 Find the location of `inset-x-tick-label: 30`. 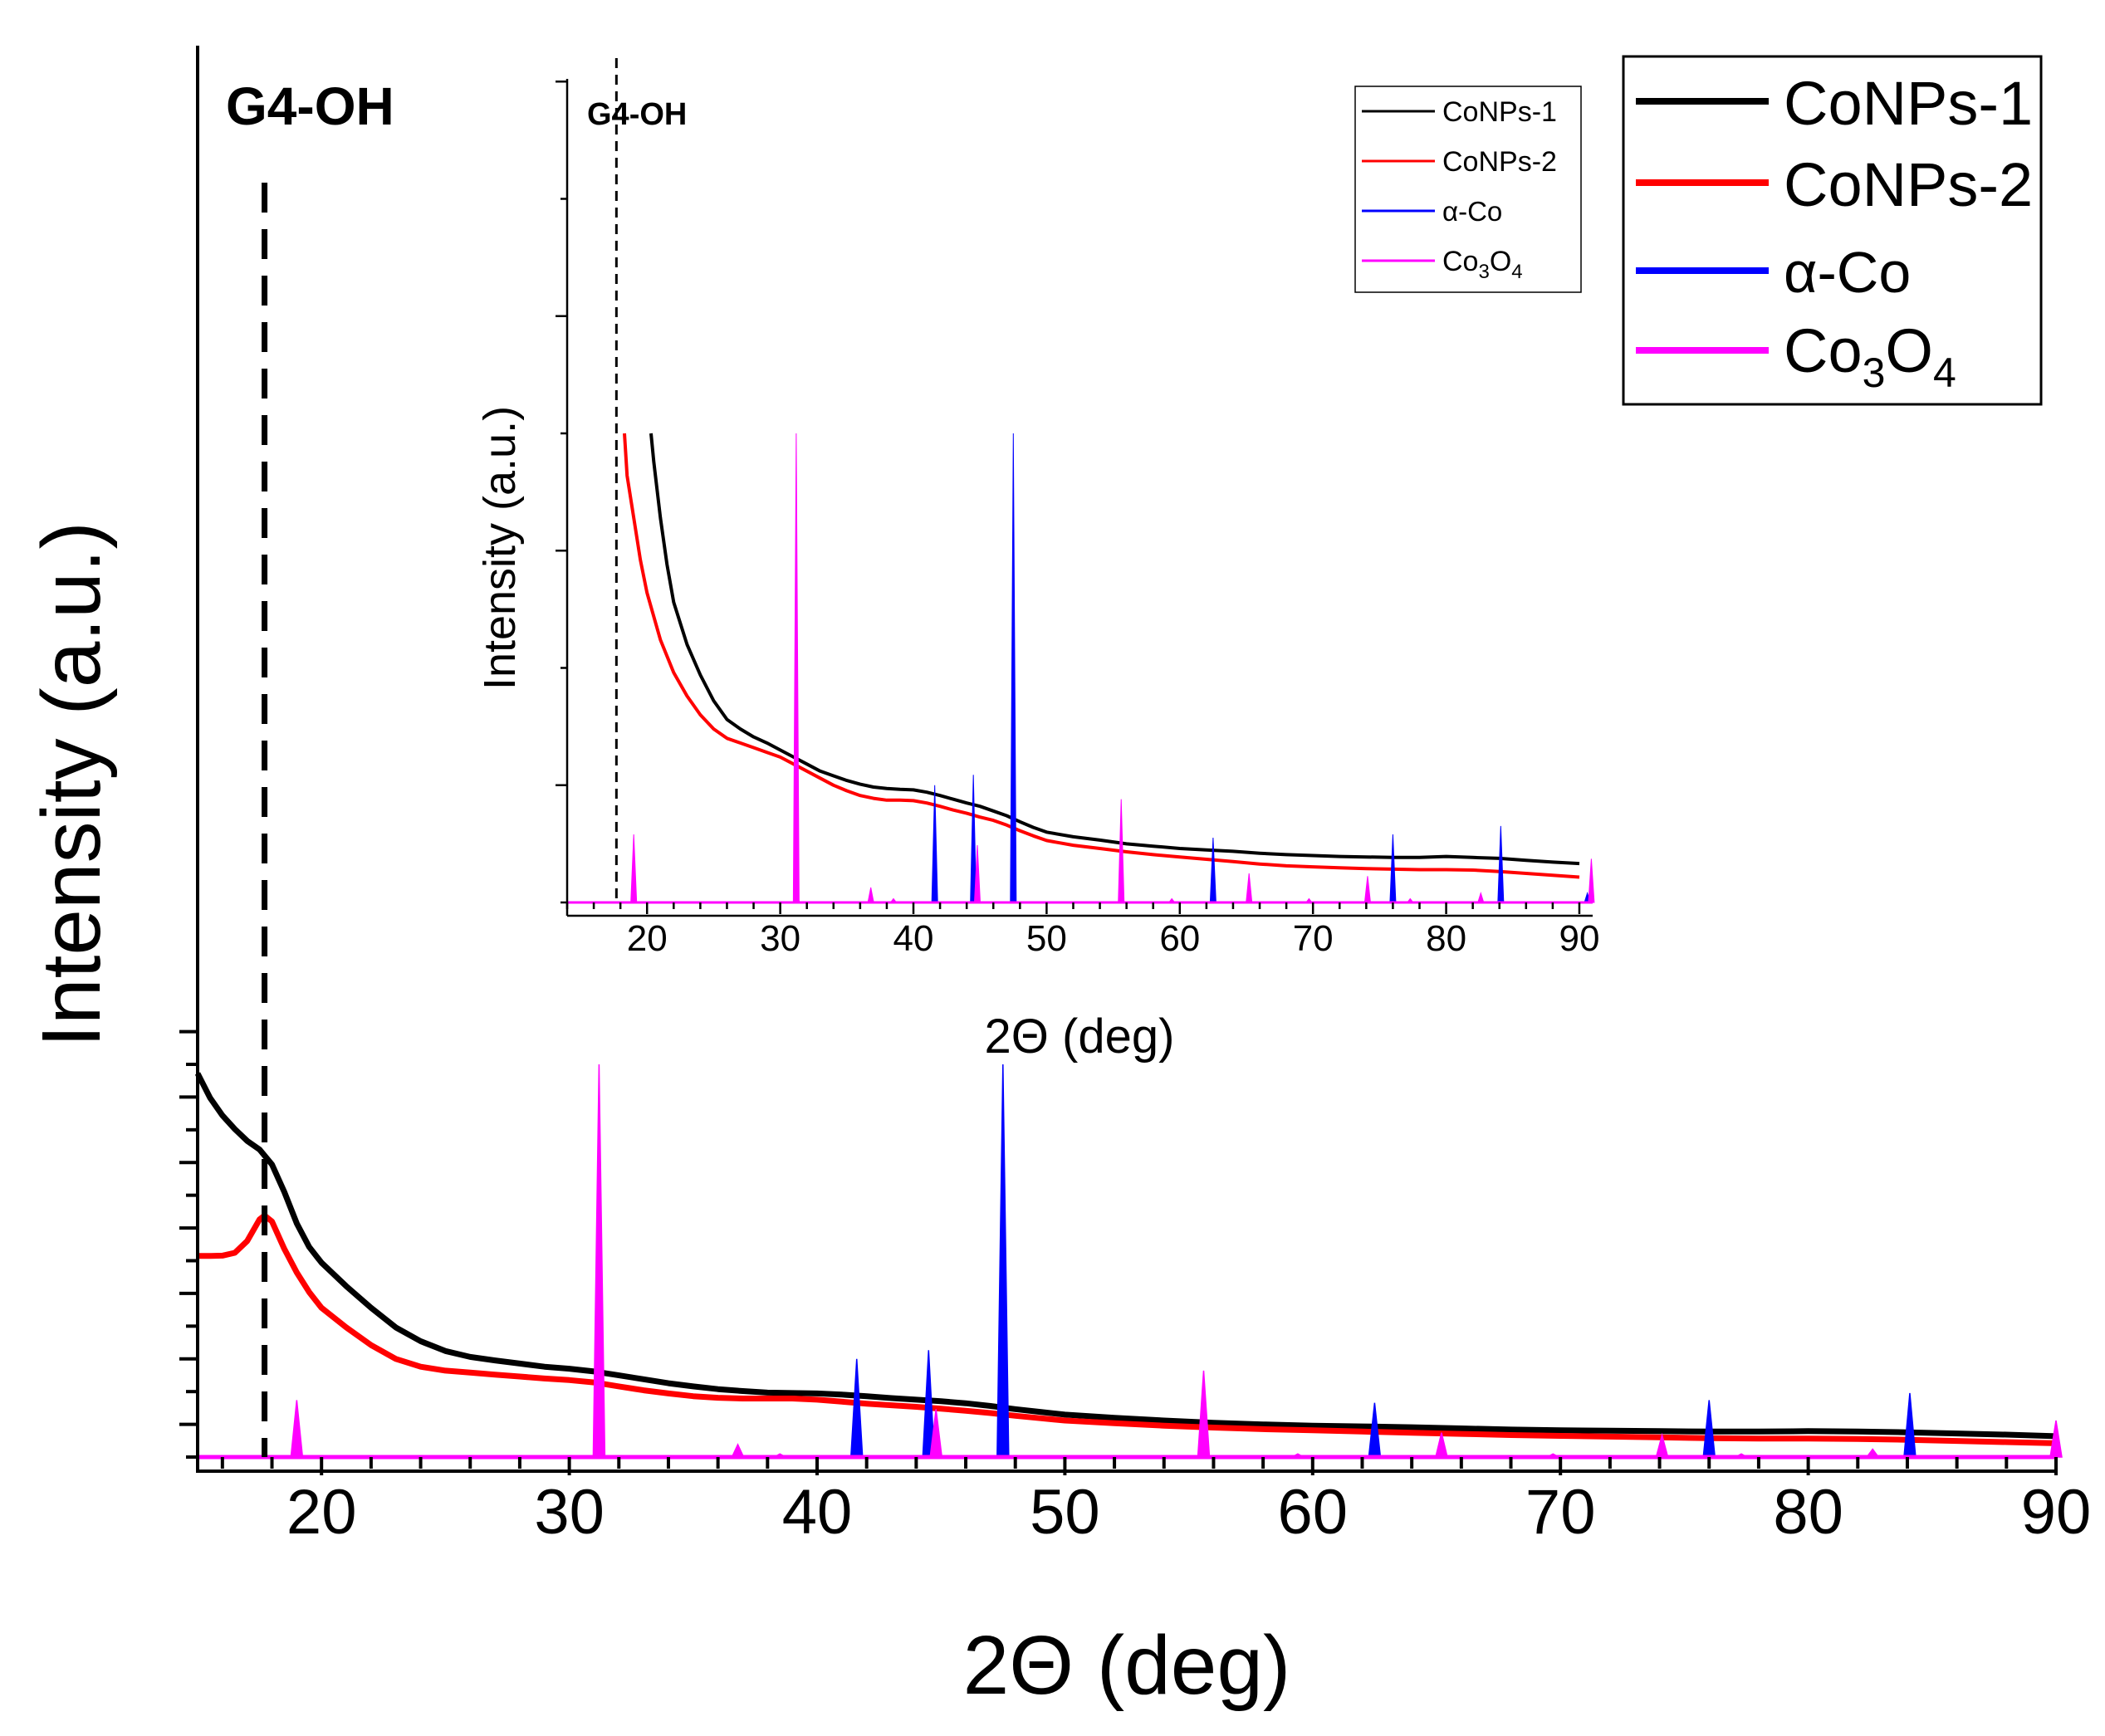

inset-x-tick-label: 30 is located at coordinates (780, 938).